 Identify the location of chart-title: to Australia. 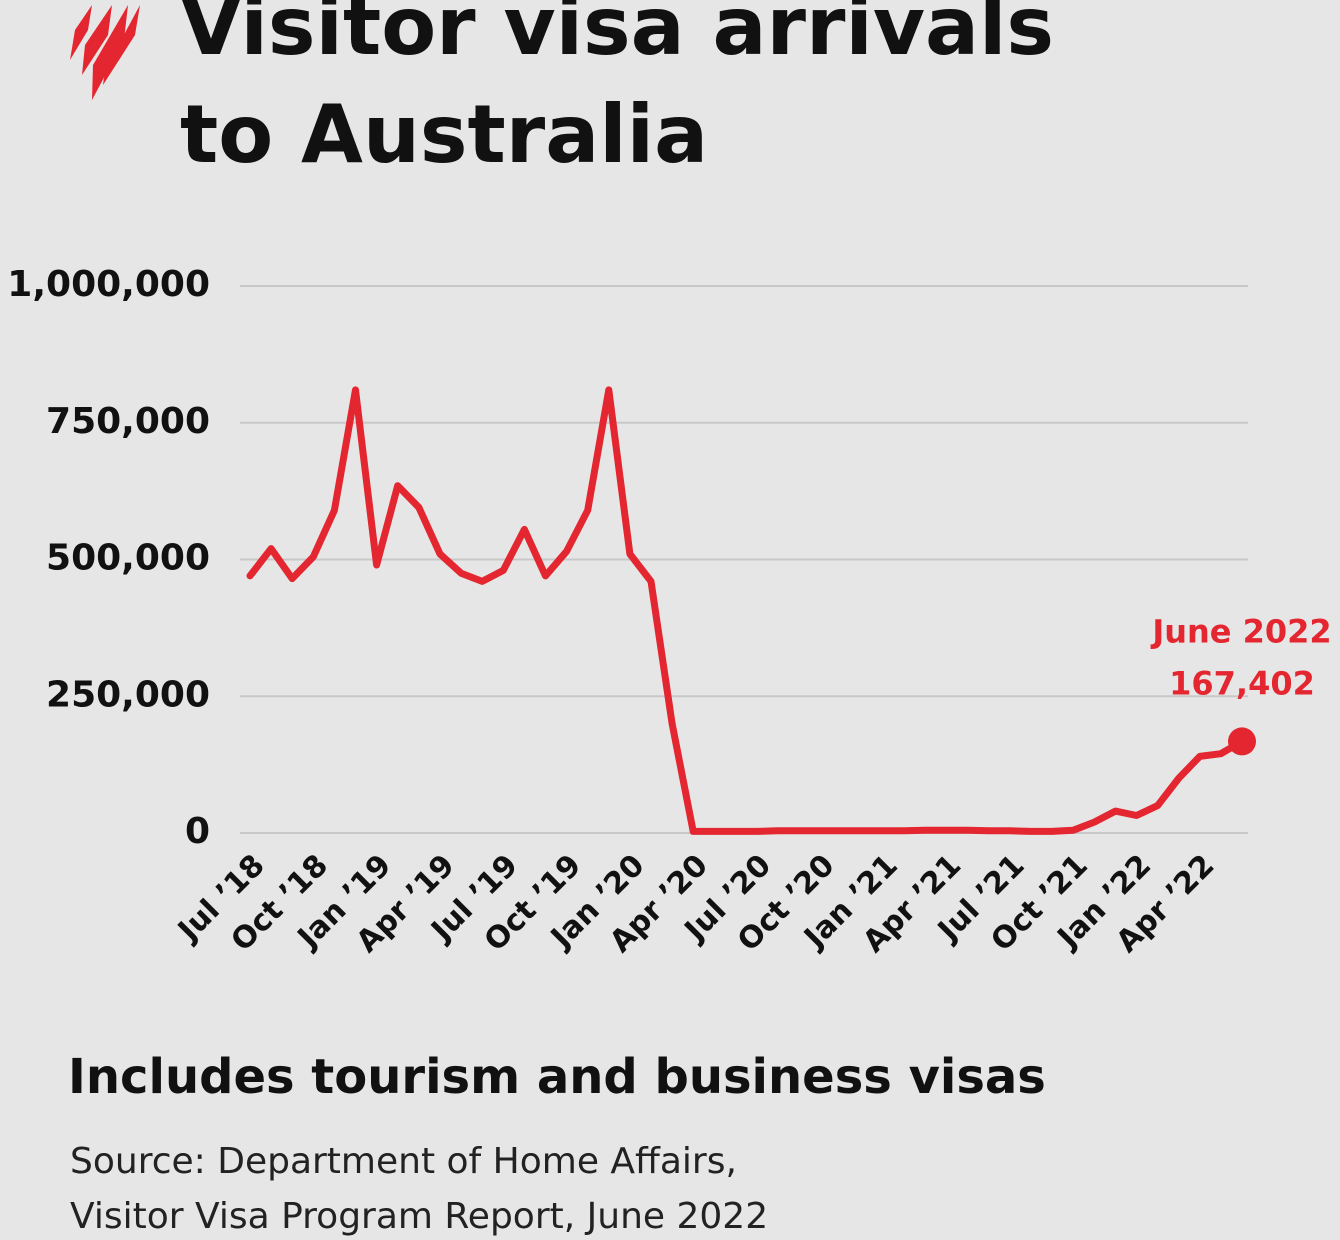
(444, 134).